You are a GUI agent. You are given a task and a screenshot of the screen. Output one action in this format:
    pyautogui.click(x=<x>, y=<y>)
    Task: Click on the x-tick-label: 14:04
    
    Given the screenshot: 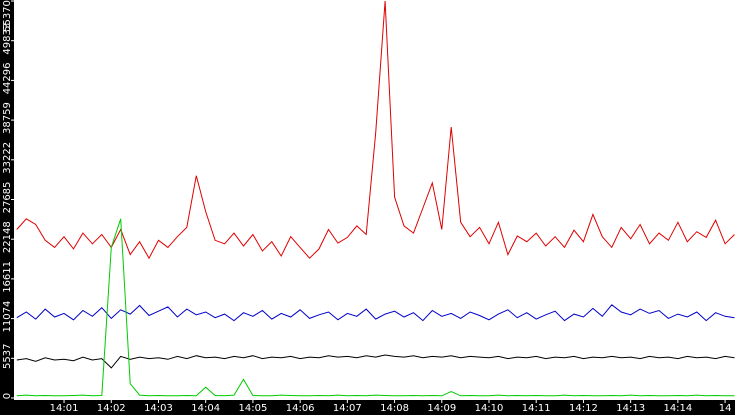 What is the action you would take?
    pyautogui.click(x=205, y=408)
    